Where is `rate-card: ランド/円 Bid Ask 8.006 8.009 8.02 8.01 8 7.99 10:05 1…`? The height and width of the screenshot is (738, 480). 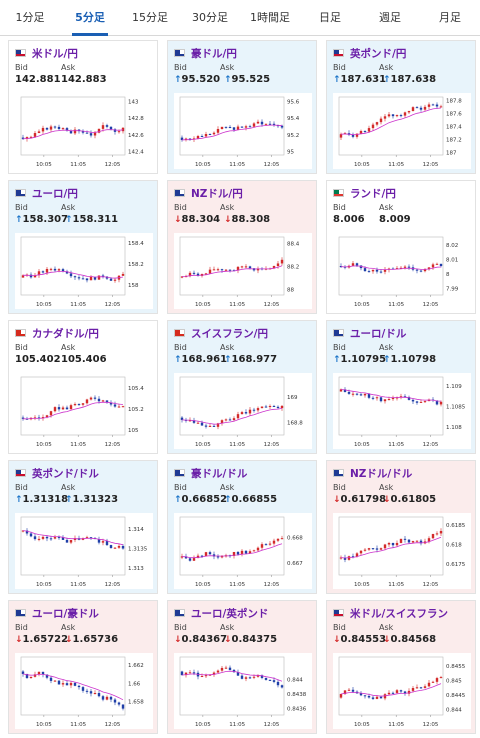
rate-card: ランド/円 Bid Ask 8.006 8.009 8.02 8.01 8 7.99 10:05 1… is located at coordinates (401, 247).